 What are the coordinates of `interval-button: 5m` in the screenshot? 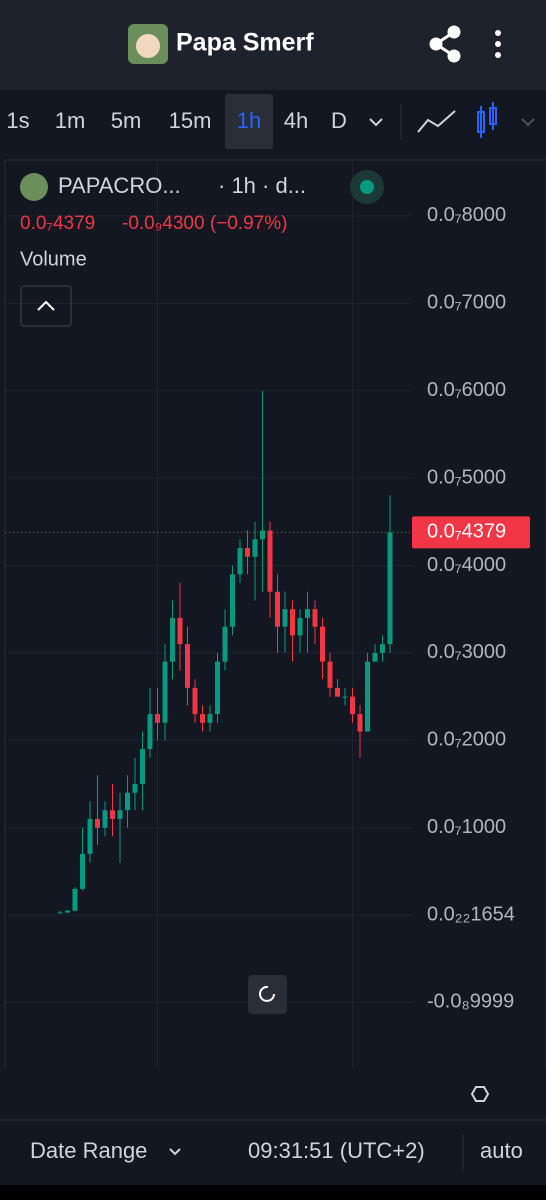 It's located at (126, 120).